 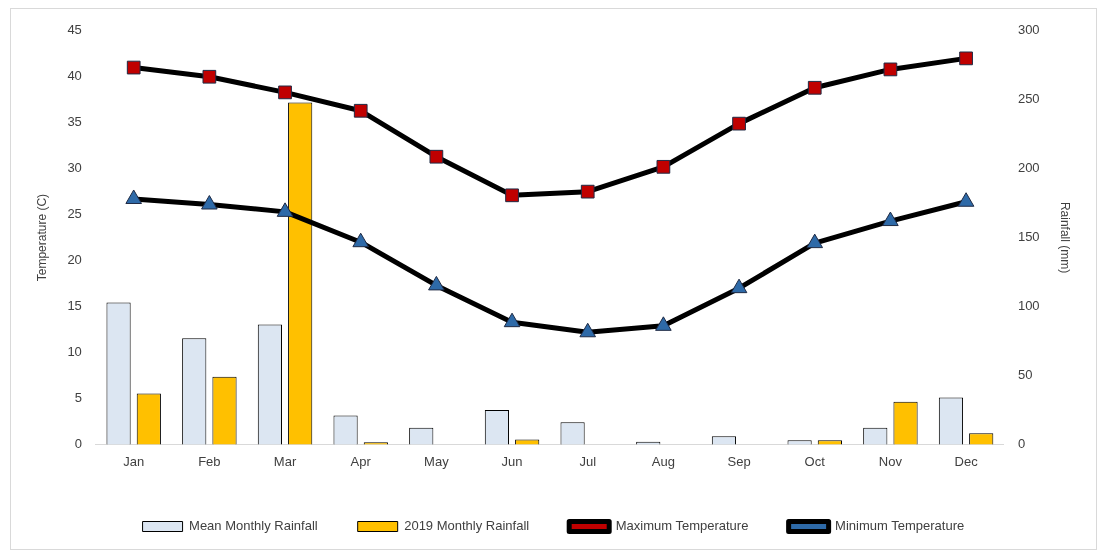 I want to click on y-tick-label: 15, so click(x=74, y=306).